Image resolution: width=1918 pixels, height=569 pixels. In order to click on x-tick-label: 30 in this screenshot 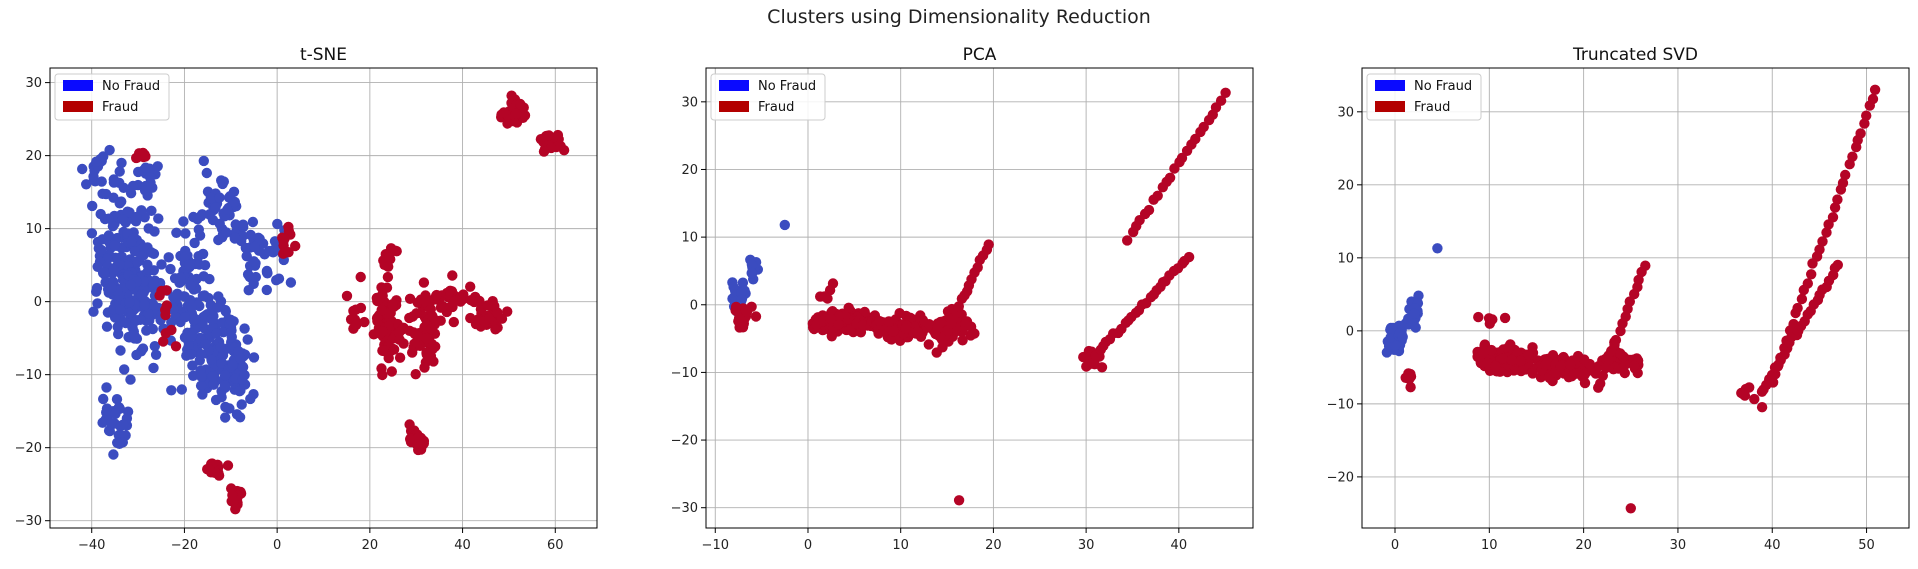, I will do `click(1086, 545)`.